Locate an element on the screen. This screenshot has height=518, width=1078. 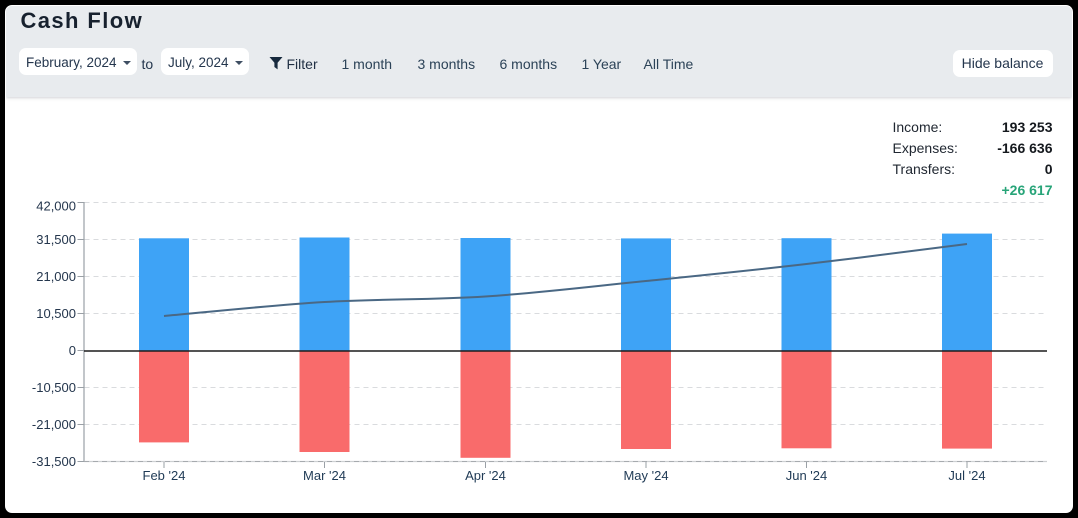
svg-text: Feb '24 is located at coordinates (164, 475).